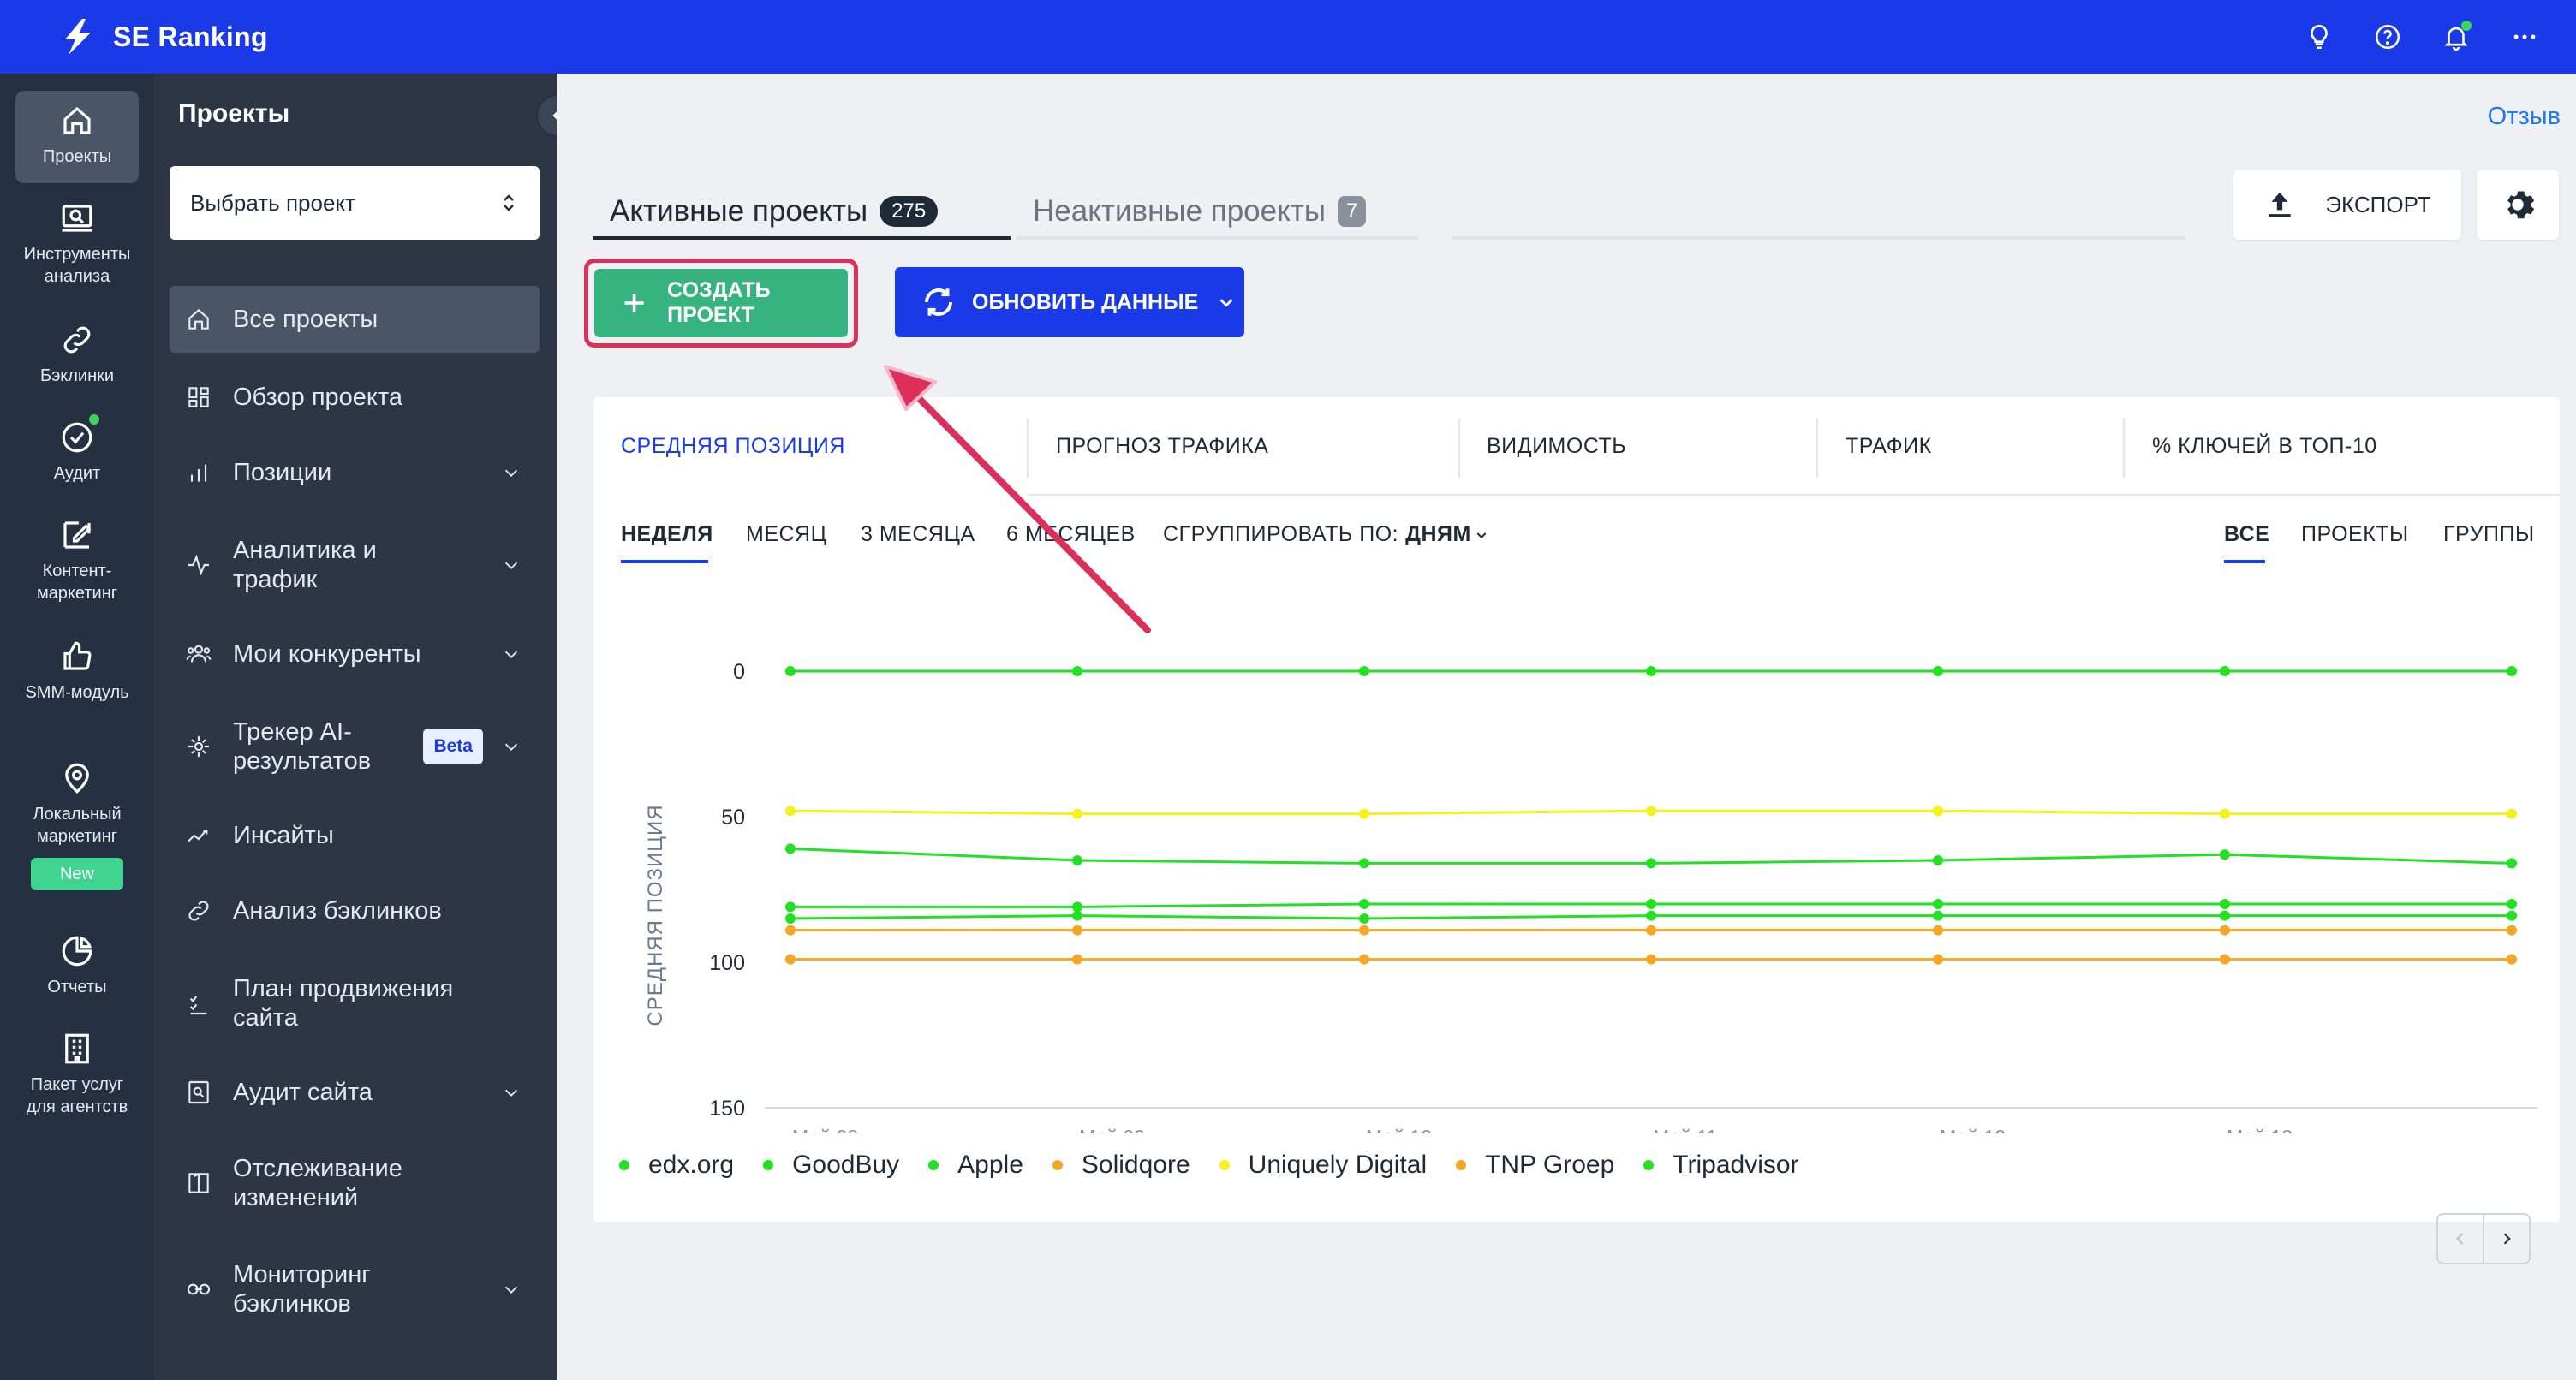  What do you see at coordinates (721, 303) in the screenshot?
I see `create-project-button: СОЗДАТЬ ПРОЕКТ` at bounding box center [721, 303].